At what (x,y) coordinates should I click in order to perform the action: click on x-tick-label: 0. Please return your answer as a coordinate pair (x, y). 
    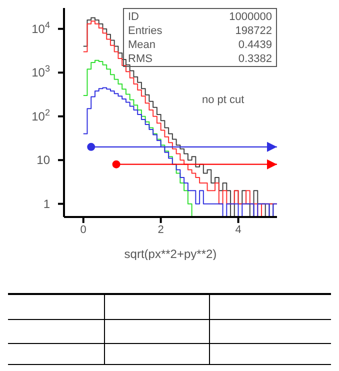
    Looking at the image, I should click on (83, 230).